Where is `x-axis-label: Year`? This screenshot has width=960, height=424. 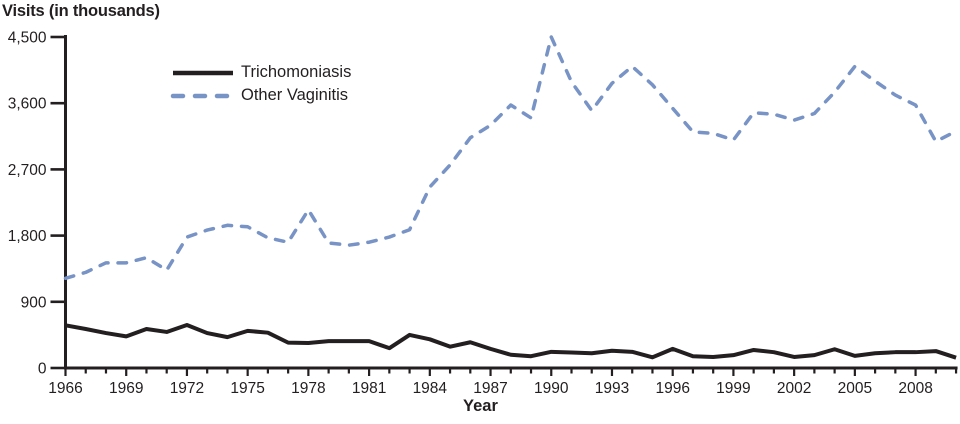
x-axis-label: Year is located at coordinates (480, 406).